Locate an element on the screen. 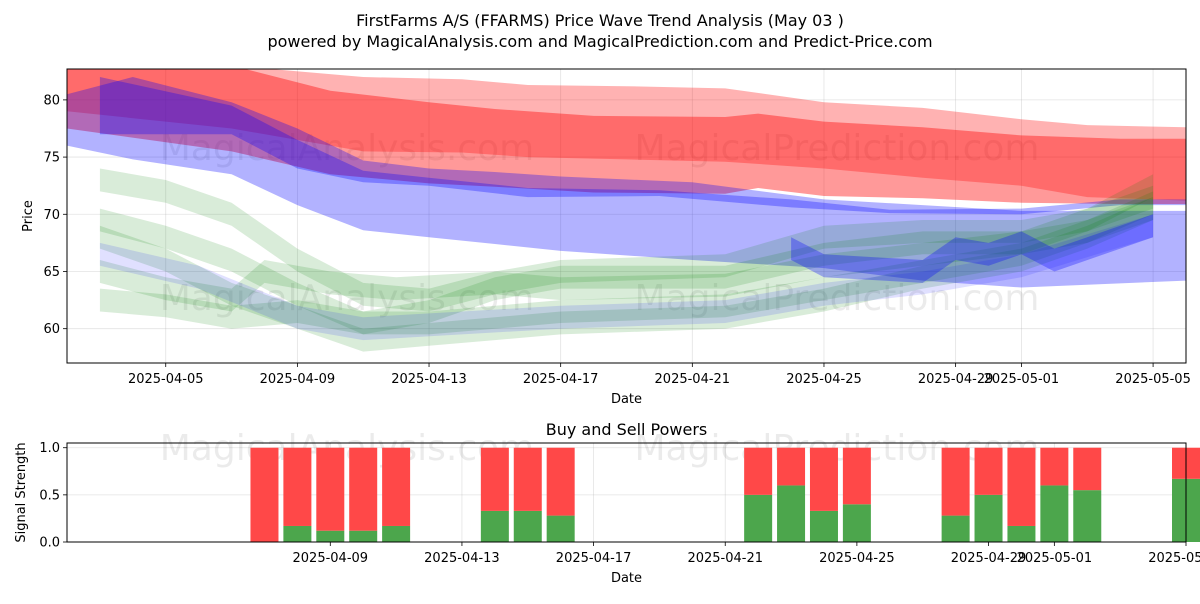 The image size is (1200, 604). x-tick-label: 2025-04-05 is located at coordinates (166, 379).